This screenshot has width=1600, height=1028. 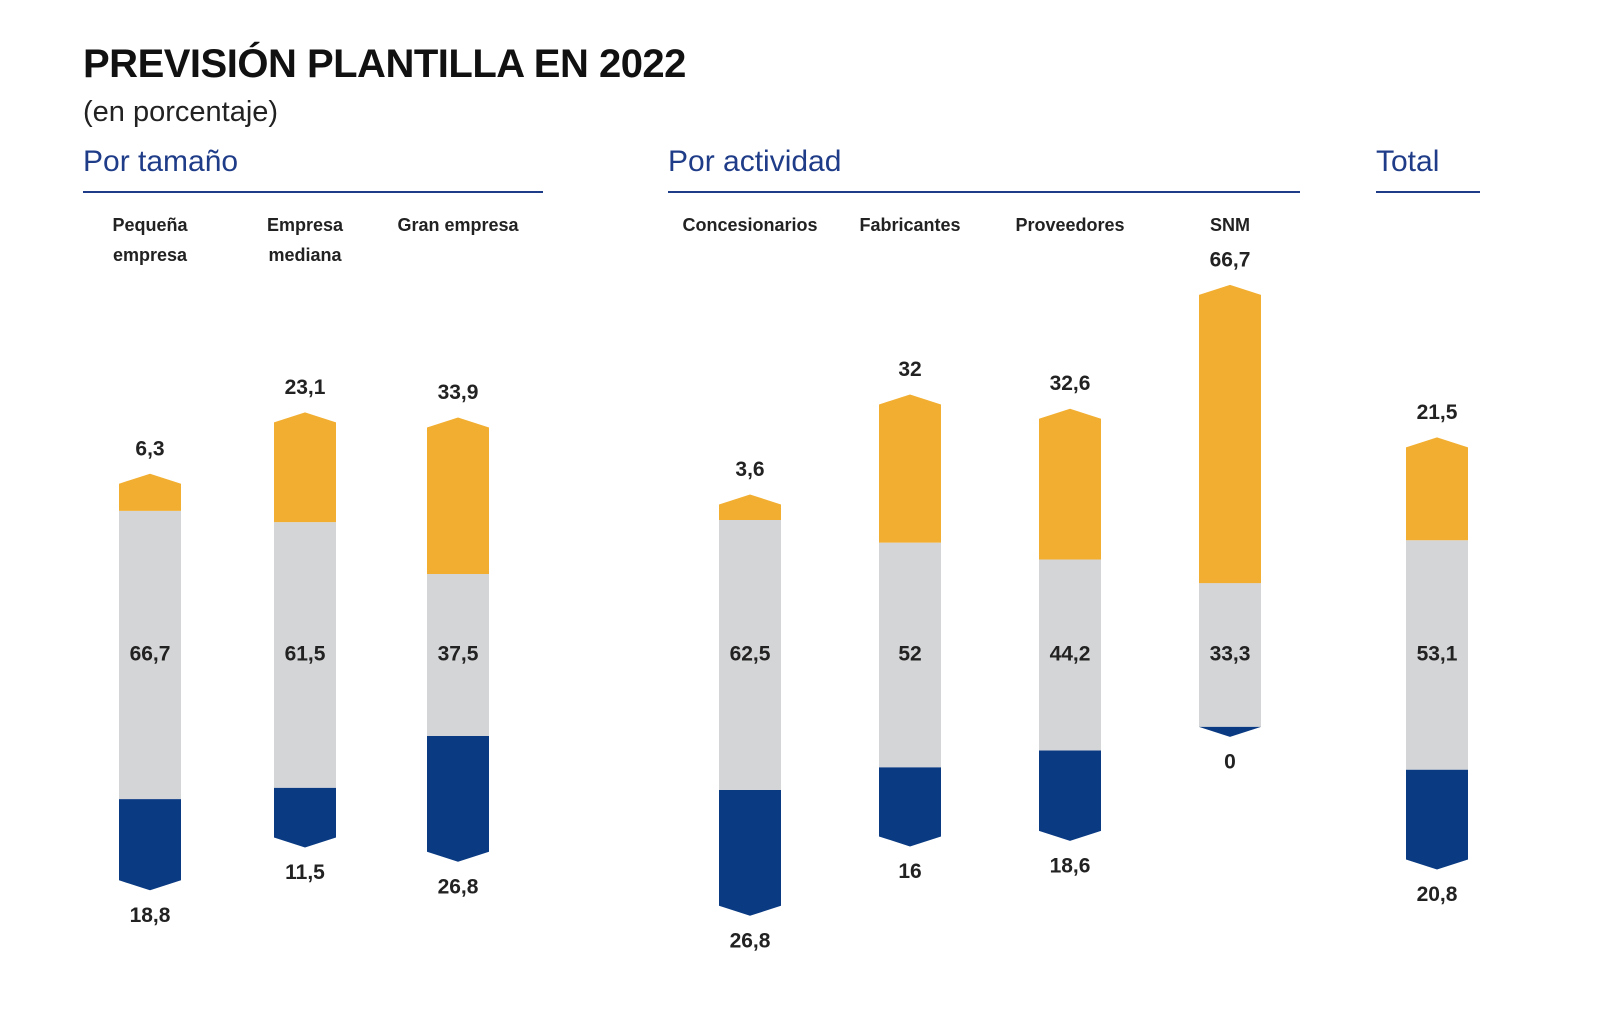 I want to click on category-label: Gran empresa, so click(x=458, y=225).